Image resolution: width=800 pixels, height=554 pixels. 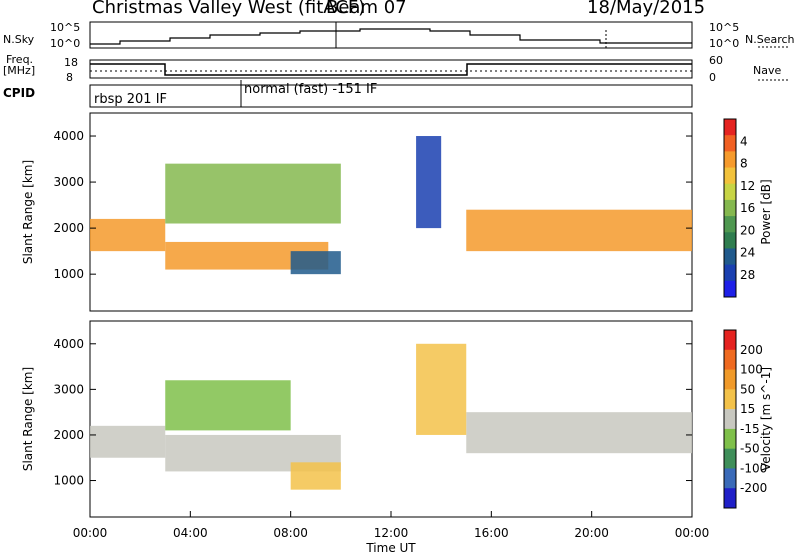 What do you see at coordinates (68, 389) in the screenshot?
I see `velocity-y-tick-label: 3000` at bounding box center [68, 389].